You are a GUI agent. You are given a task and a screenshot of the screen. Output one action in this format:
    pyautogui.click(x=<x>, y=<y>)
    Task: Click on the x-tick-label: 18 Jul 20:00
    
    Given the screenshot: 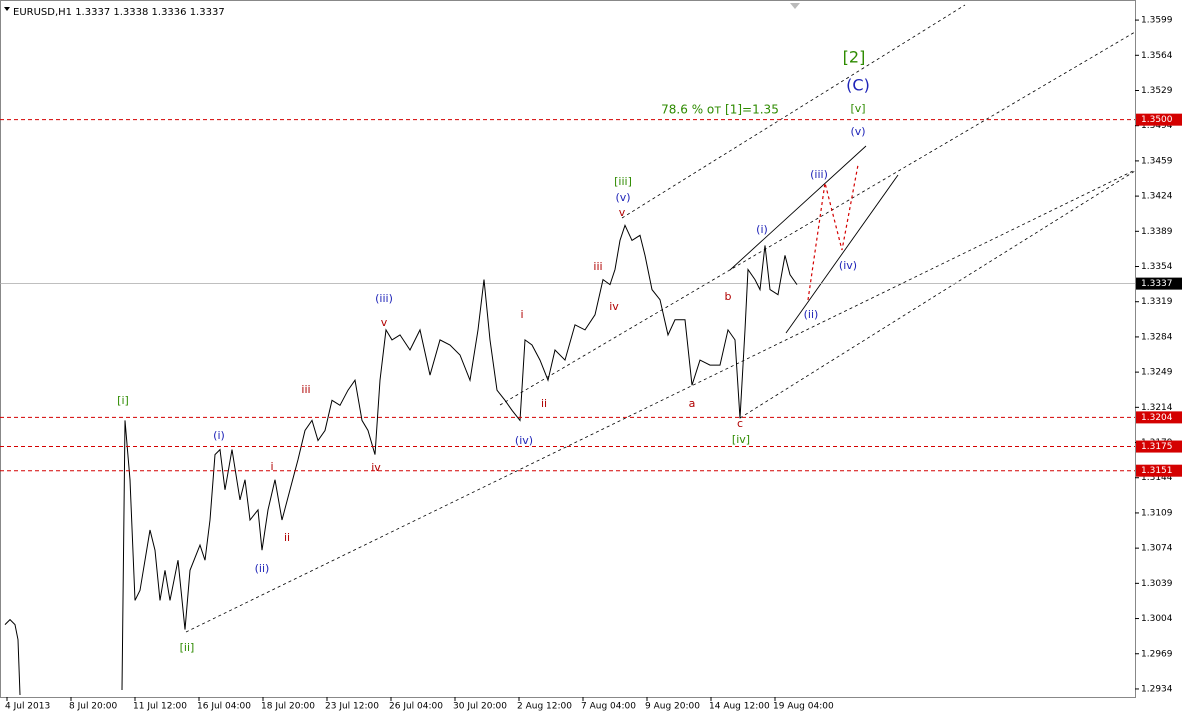 What is the action you would take?
    pyautogui.click(x=288, y=707)
    